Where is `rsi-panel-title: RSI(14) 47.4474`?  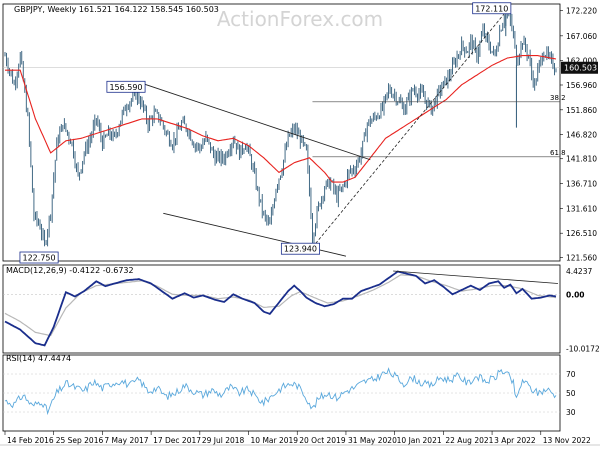
rsi-panel-title: RSI(14) 47.4474 is located at coordinates (38, 358).